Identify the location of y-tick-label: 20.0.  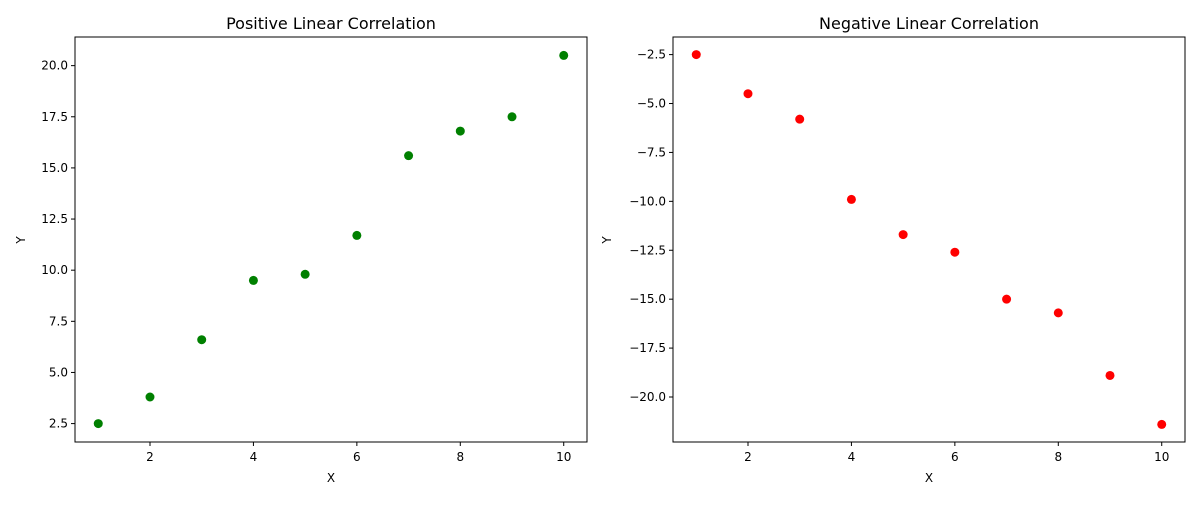
(54, 66).